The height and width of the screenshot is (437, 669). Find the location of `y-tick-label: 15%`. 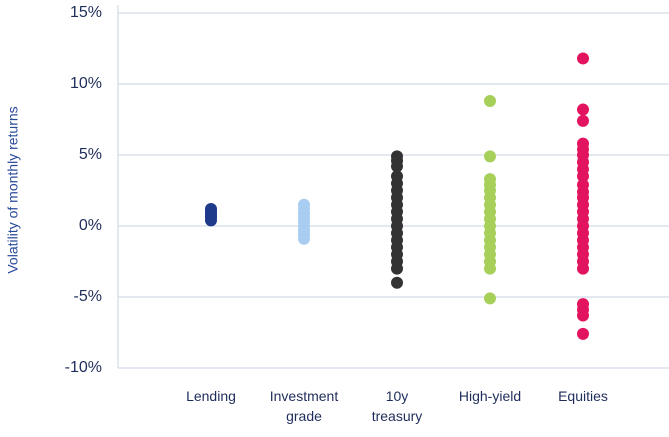

y-tick-label: 15% is located at coordinates (86, 12).